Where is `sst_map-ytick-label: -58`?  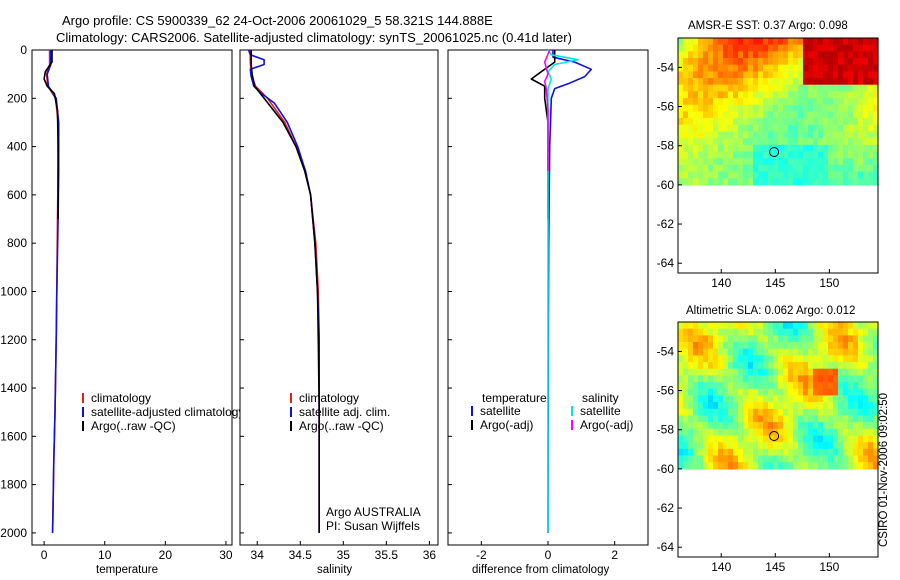 sst_map-ytick-label: -58 is located at coordinates (666, 146).